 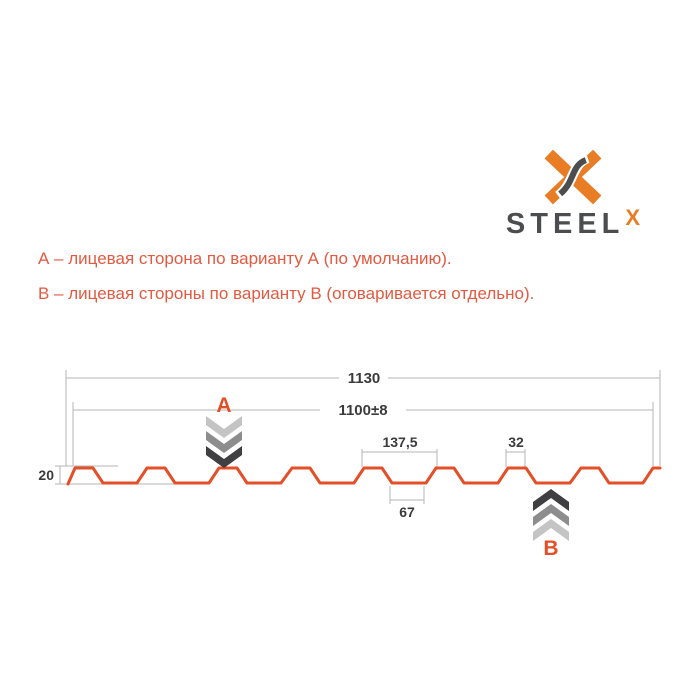 I want to click on dim-label-overall: 1130, so click(x=364, y=378).